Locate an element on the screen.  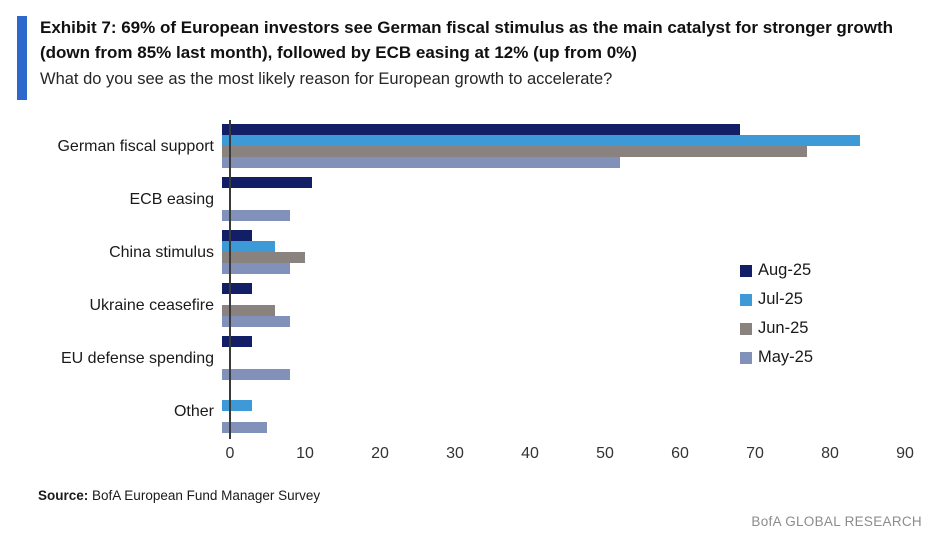
x-tick-label: 10 is located at coordinates (305, 453).